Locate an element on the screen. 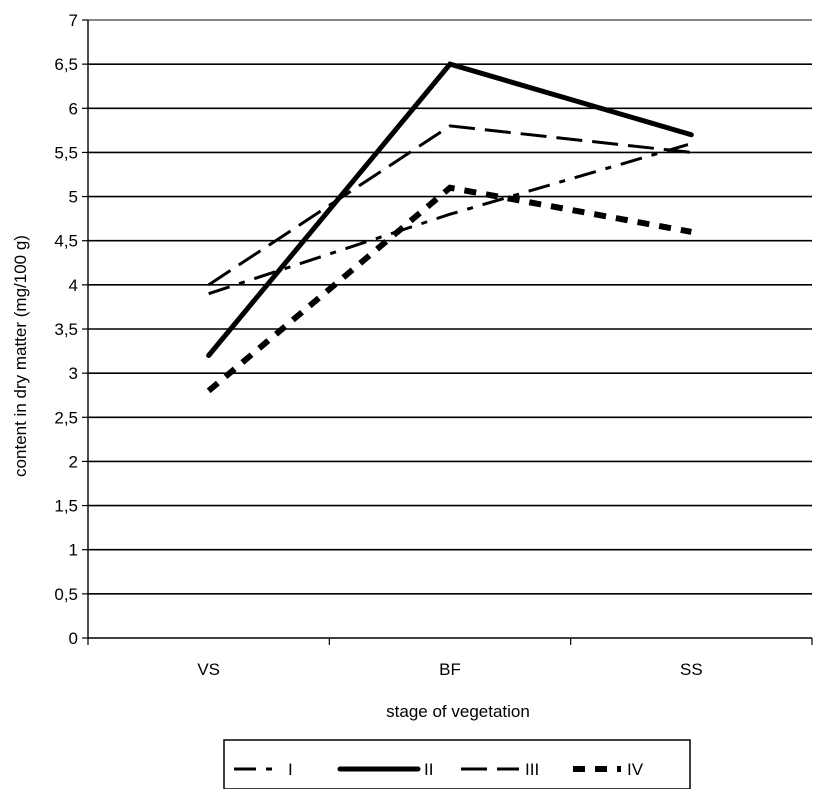 This screenshot has width=816, height=794. x-tick-label: SS is located at coordinates (691, 669).